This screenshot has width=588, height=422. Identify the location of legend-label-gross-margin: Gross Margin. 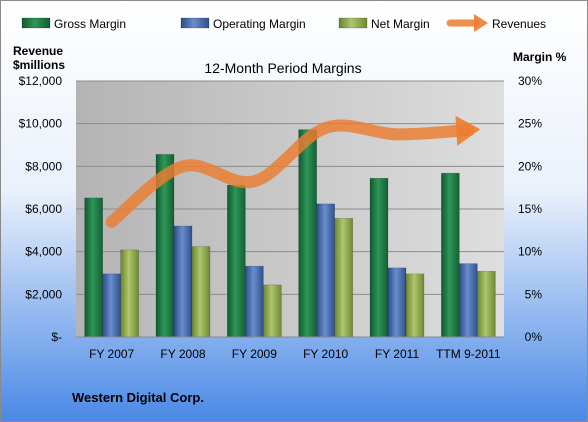
(90, 24).